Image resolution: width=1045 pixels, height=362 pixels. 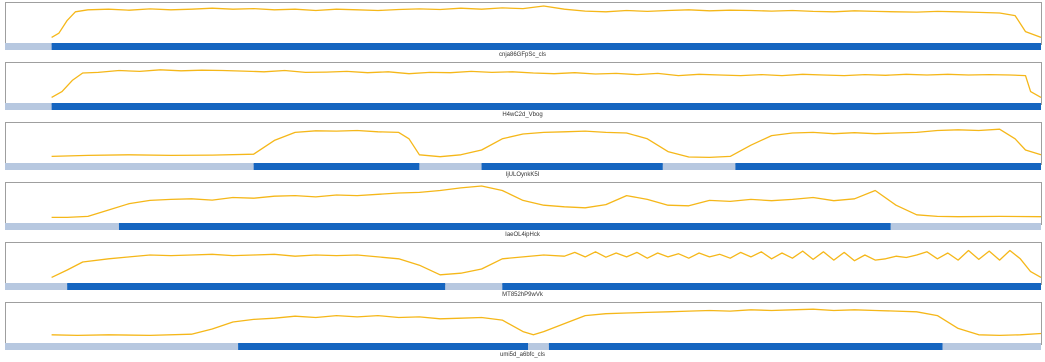 What do you see at coordinates (522, 235) in the screenshot?
I see `track-label: IaeOL4ipHck` at bounding box center [522, 235].